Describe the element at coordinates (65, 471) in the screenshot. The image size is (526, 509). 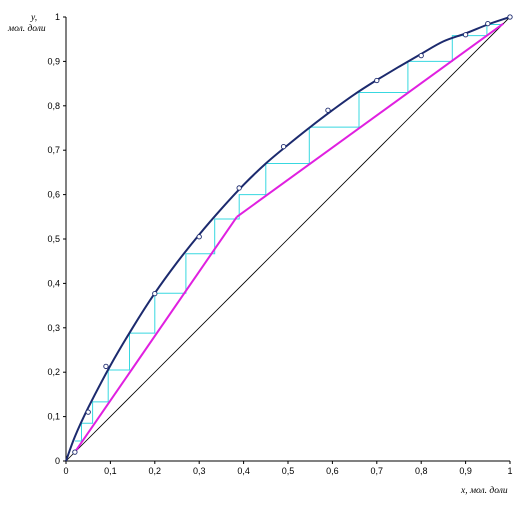
I see `x-tick-label: 0` at that location.